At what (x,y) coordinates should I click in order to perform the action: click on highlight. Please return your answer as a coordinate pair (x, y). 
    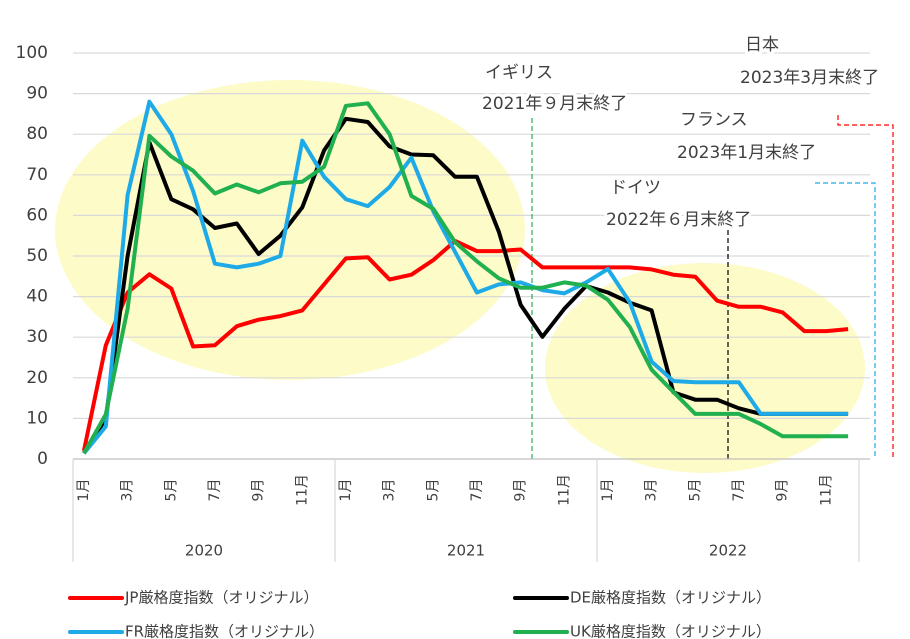
    Looking at the image, I should click on (705, 368).